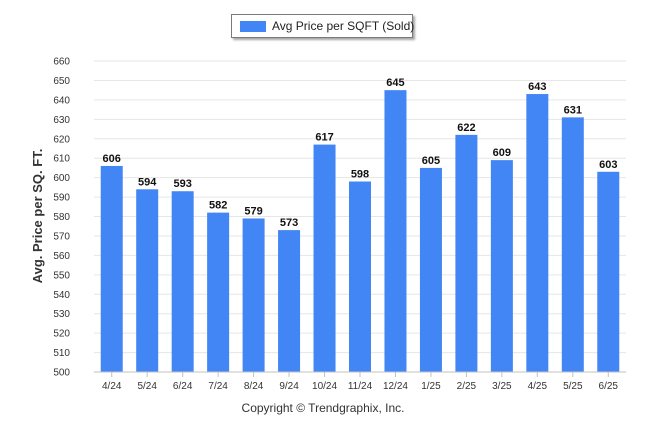 Image resolution: width=646 pixels, height=434 pixels. What do you see at coordinates (609, 386) in the screenshot?
I see `x-tick-label: 6/25` at bounding box center [609, 386].